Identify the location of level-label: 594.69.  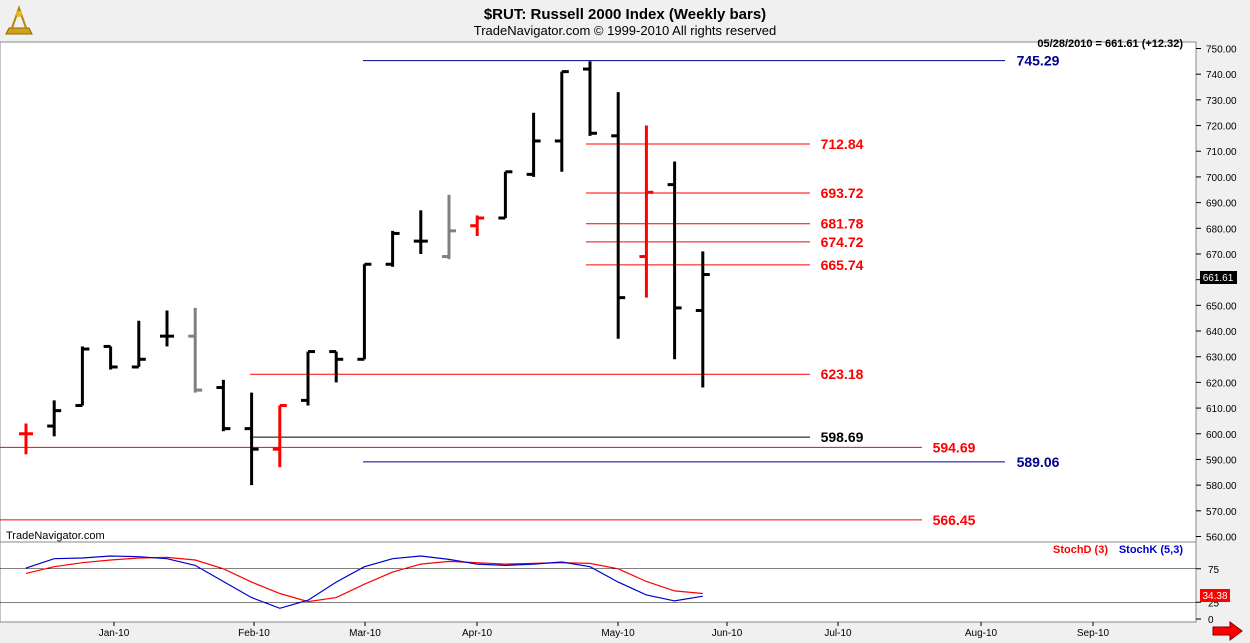
(954, 447).